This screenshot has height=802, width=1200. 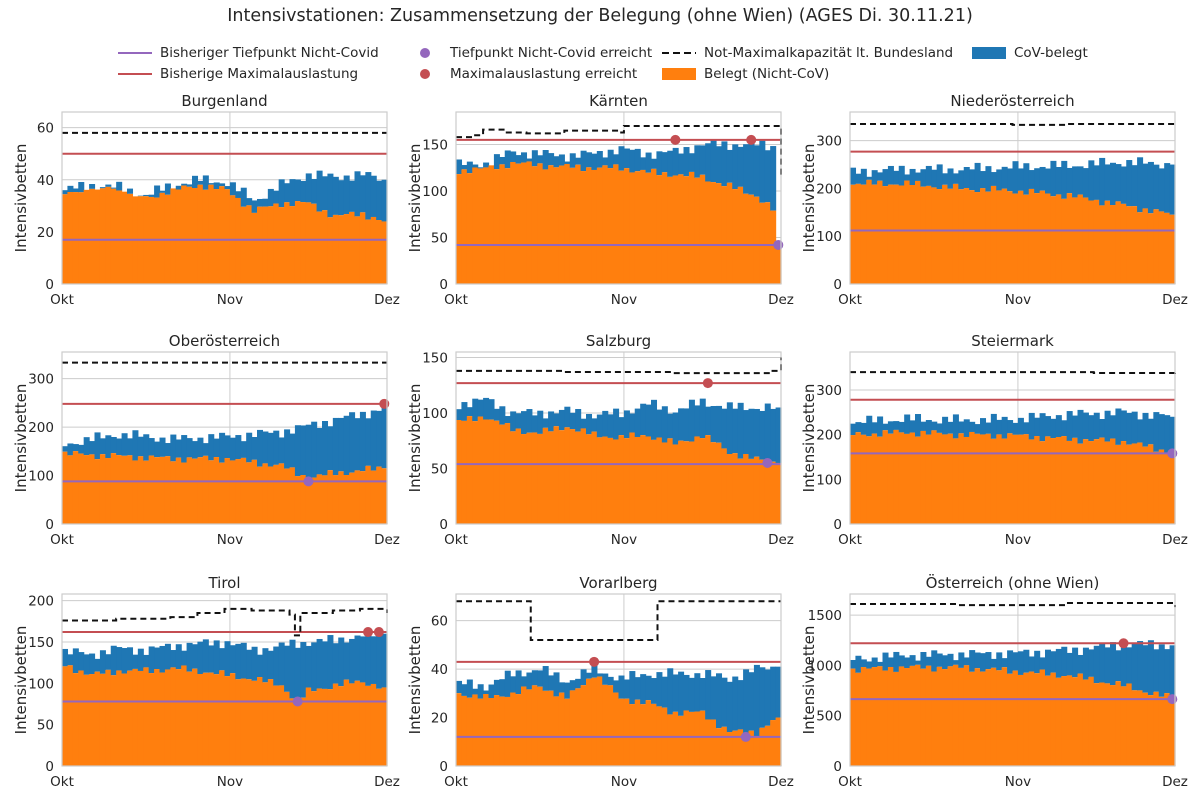 I want to click on legend-symbol-patch, so click(x=679, y=74).